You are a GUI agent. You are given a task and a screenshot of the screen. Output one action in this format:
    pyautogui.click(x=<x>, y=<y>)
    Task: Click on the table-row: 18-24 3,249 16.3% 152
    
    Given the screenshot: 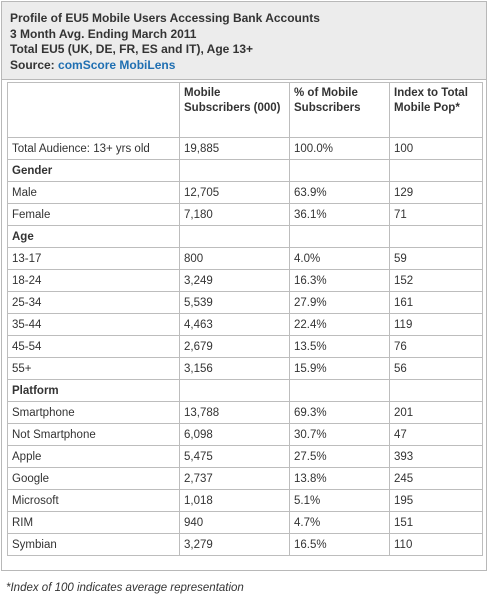 What is the action you would take?
    pyautogui.click(x=245, y=280)
    